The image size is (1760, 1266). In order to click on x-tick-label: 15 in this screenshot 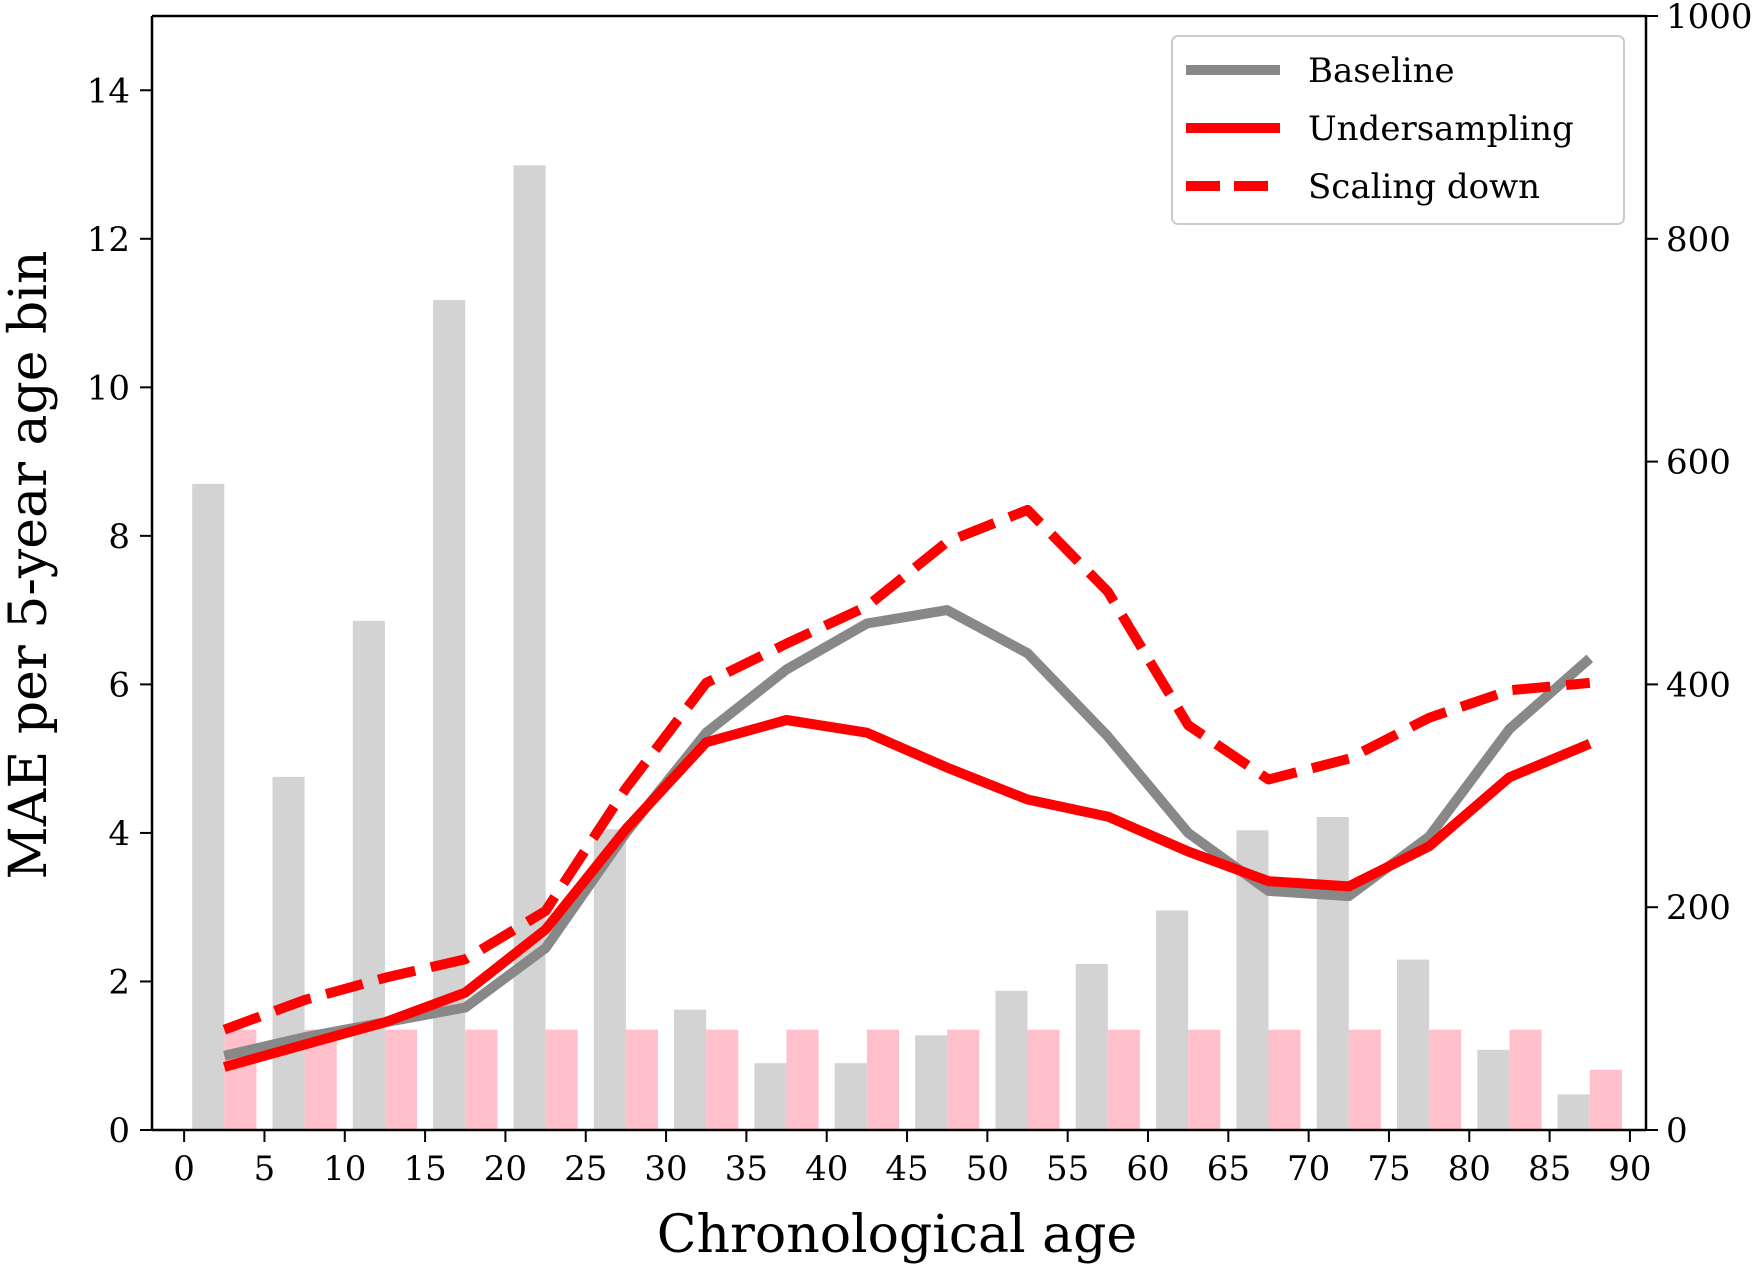, I will do `click(424, 1169)`.